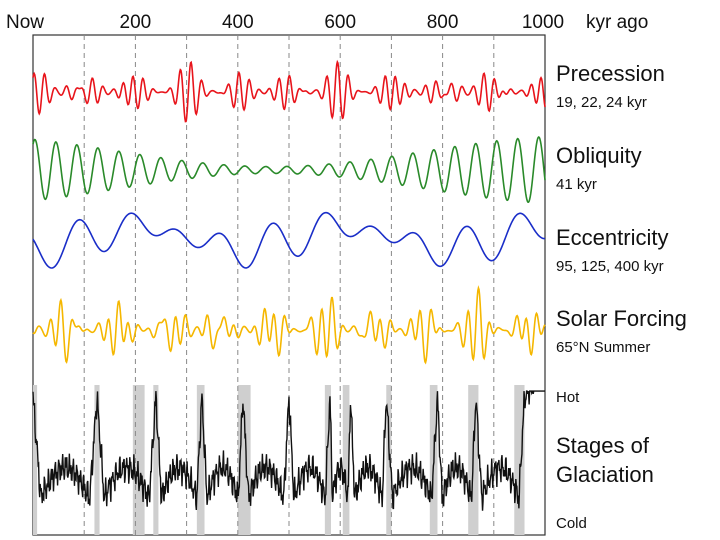 The image size is (720, 540). What do you see at coordinates (601, 102) in the screenshot?
I see `precession-subtitle: 19, 22, 24 kyr` at bounding box center [601, 102].